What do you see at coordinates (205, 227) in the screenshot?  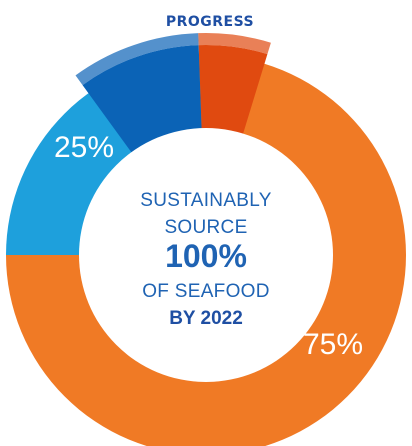 I see `center-line-2: SOURCE` at bounding box center [205, 227].